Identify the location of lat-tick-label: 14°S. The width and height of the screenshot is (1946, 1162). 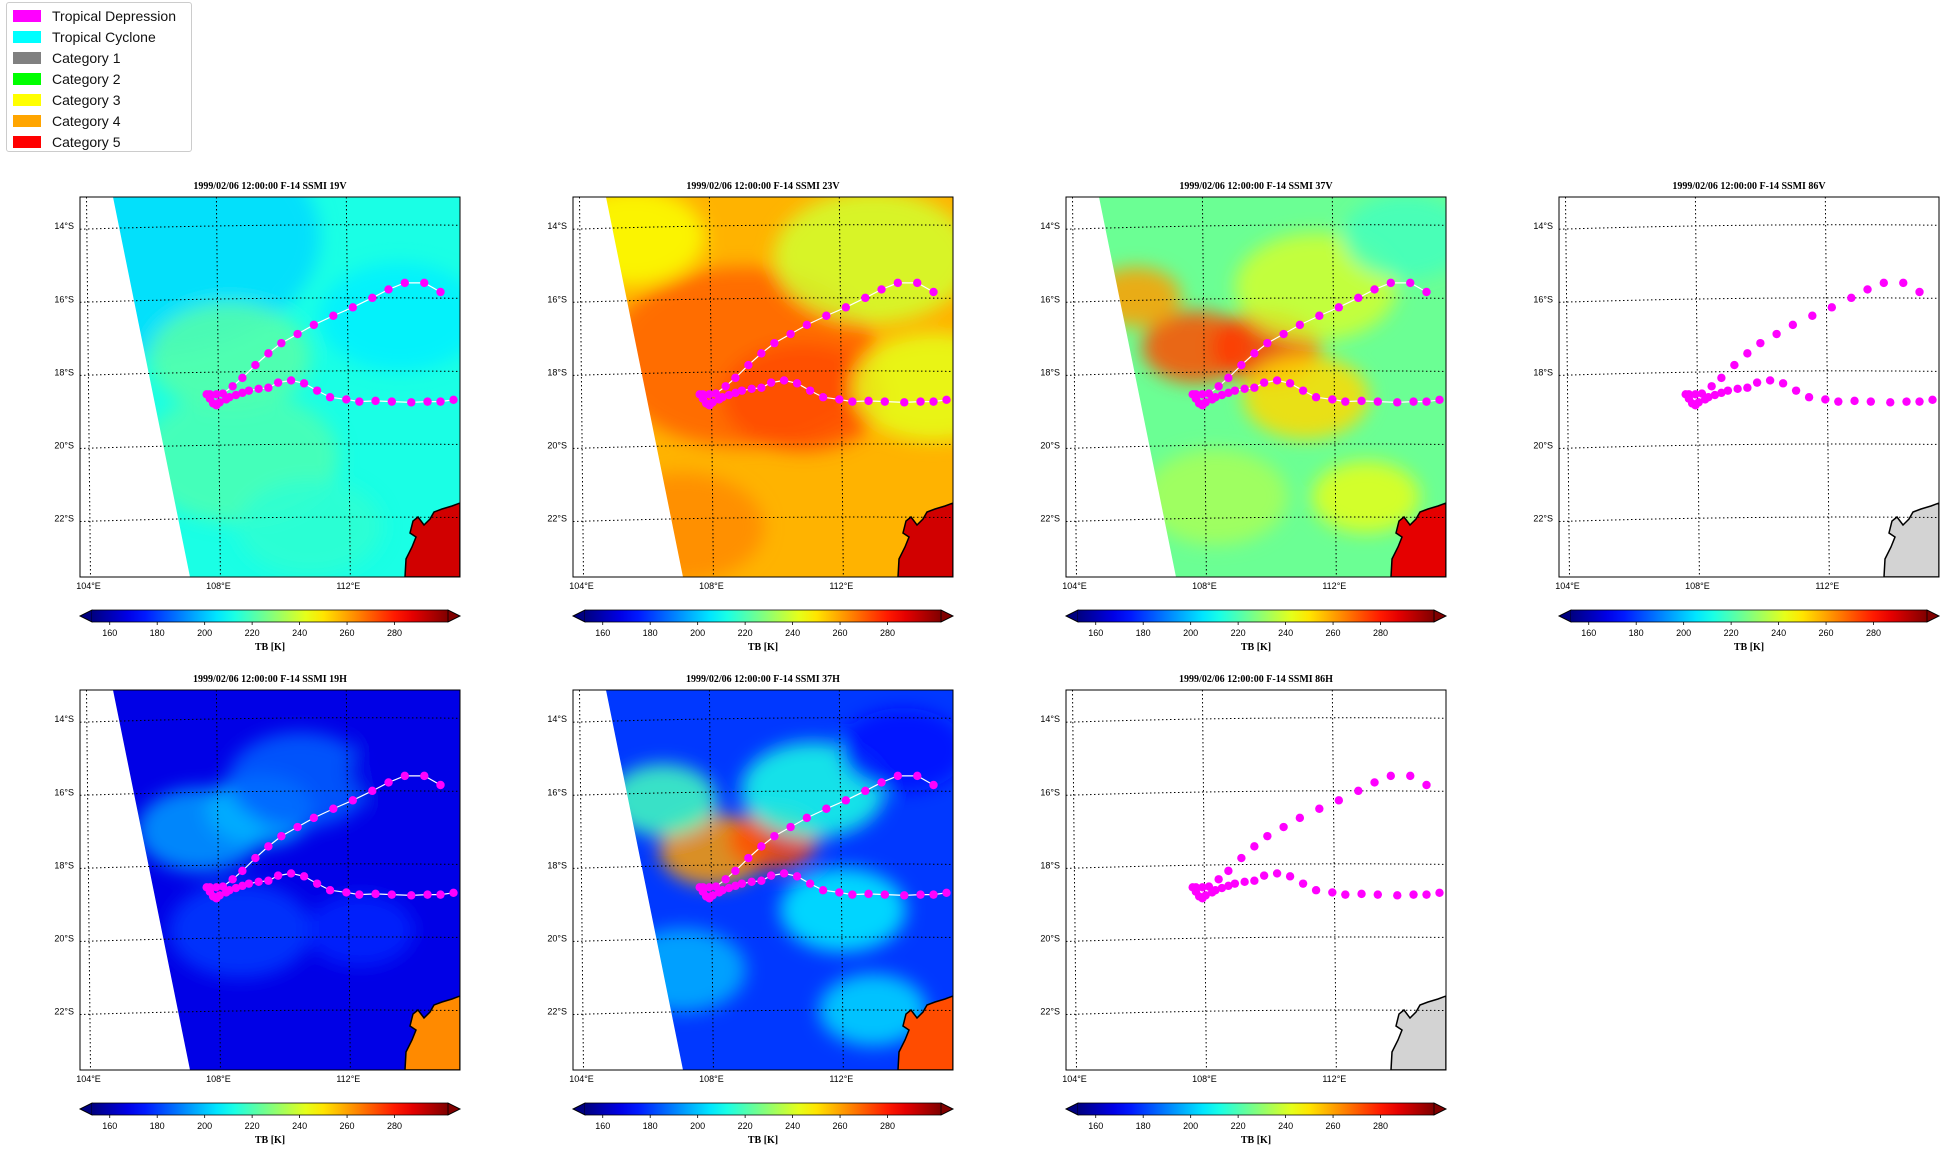
(1050, 226).